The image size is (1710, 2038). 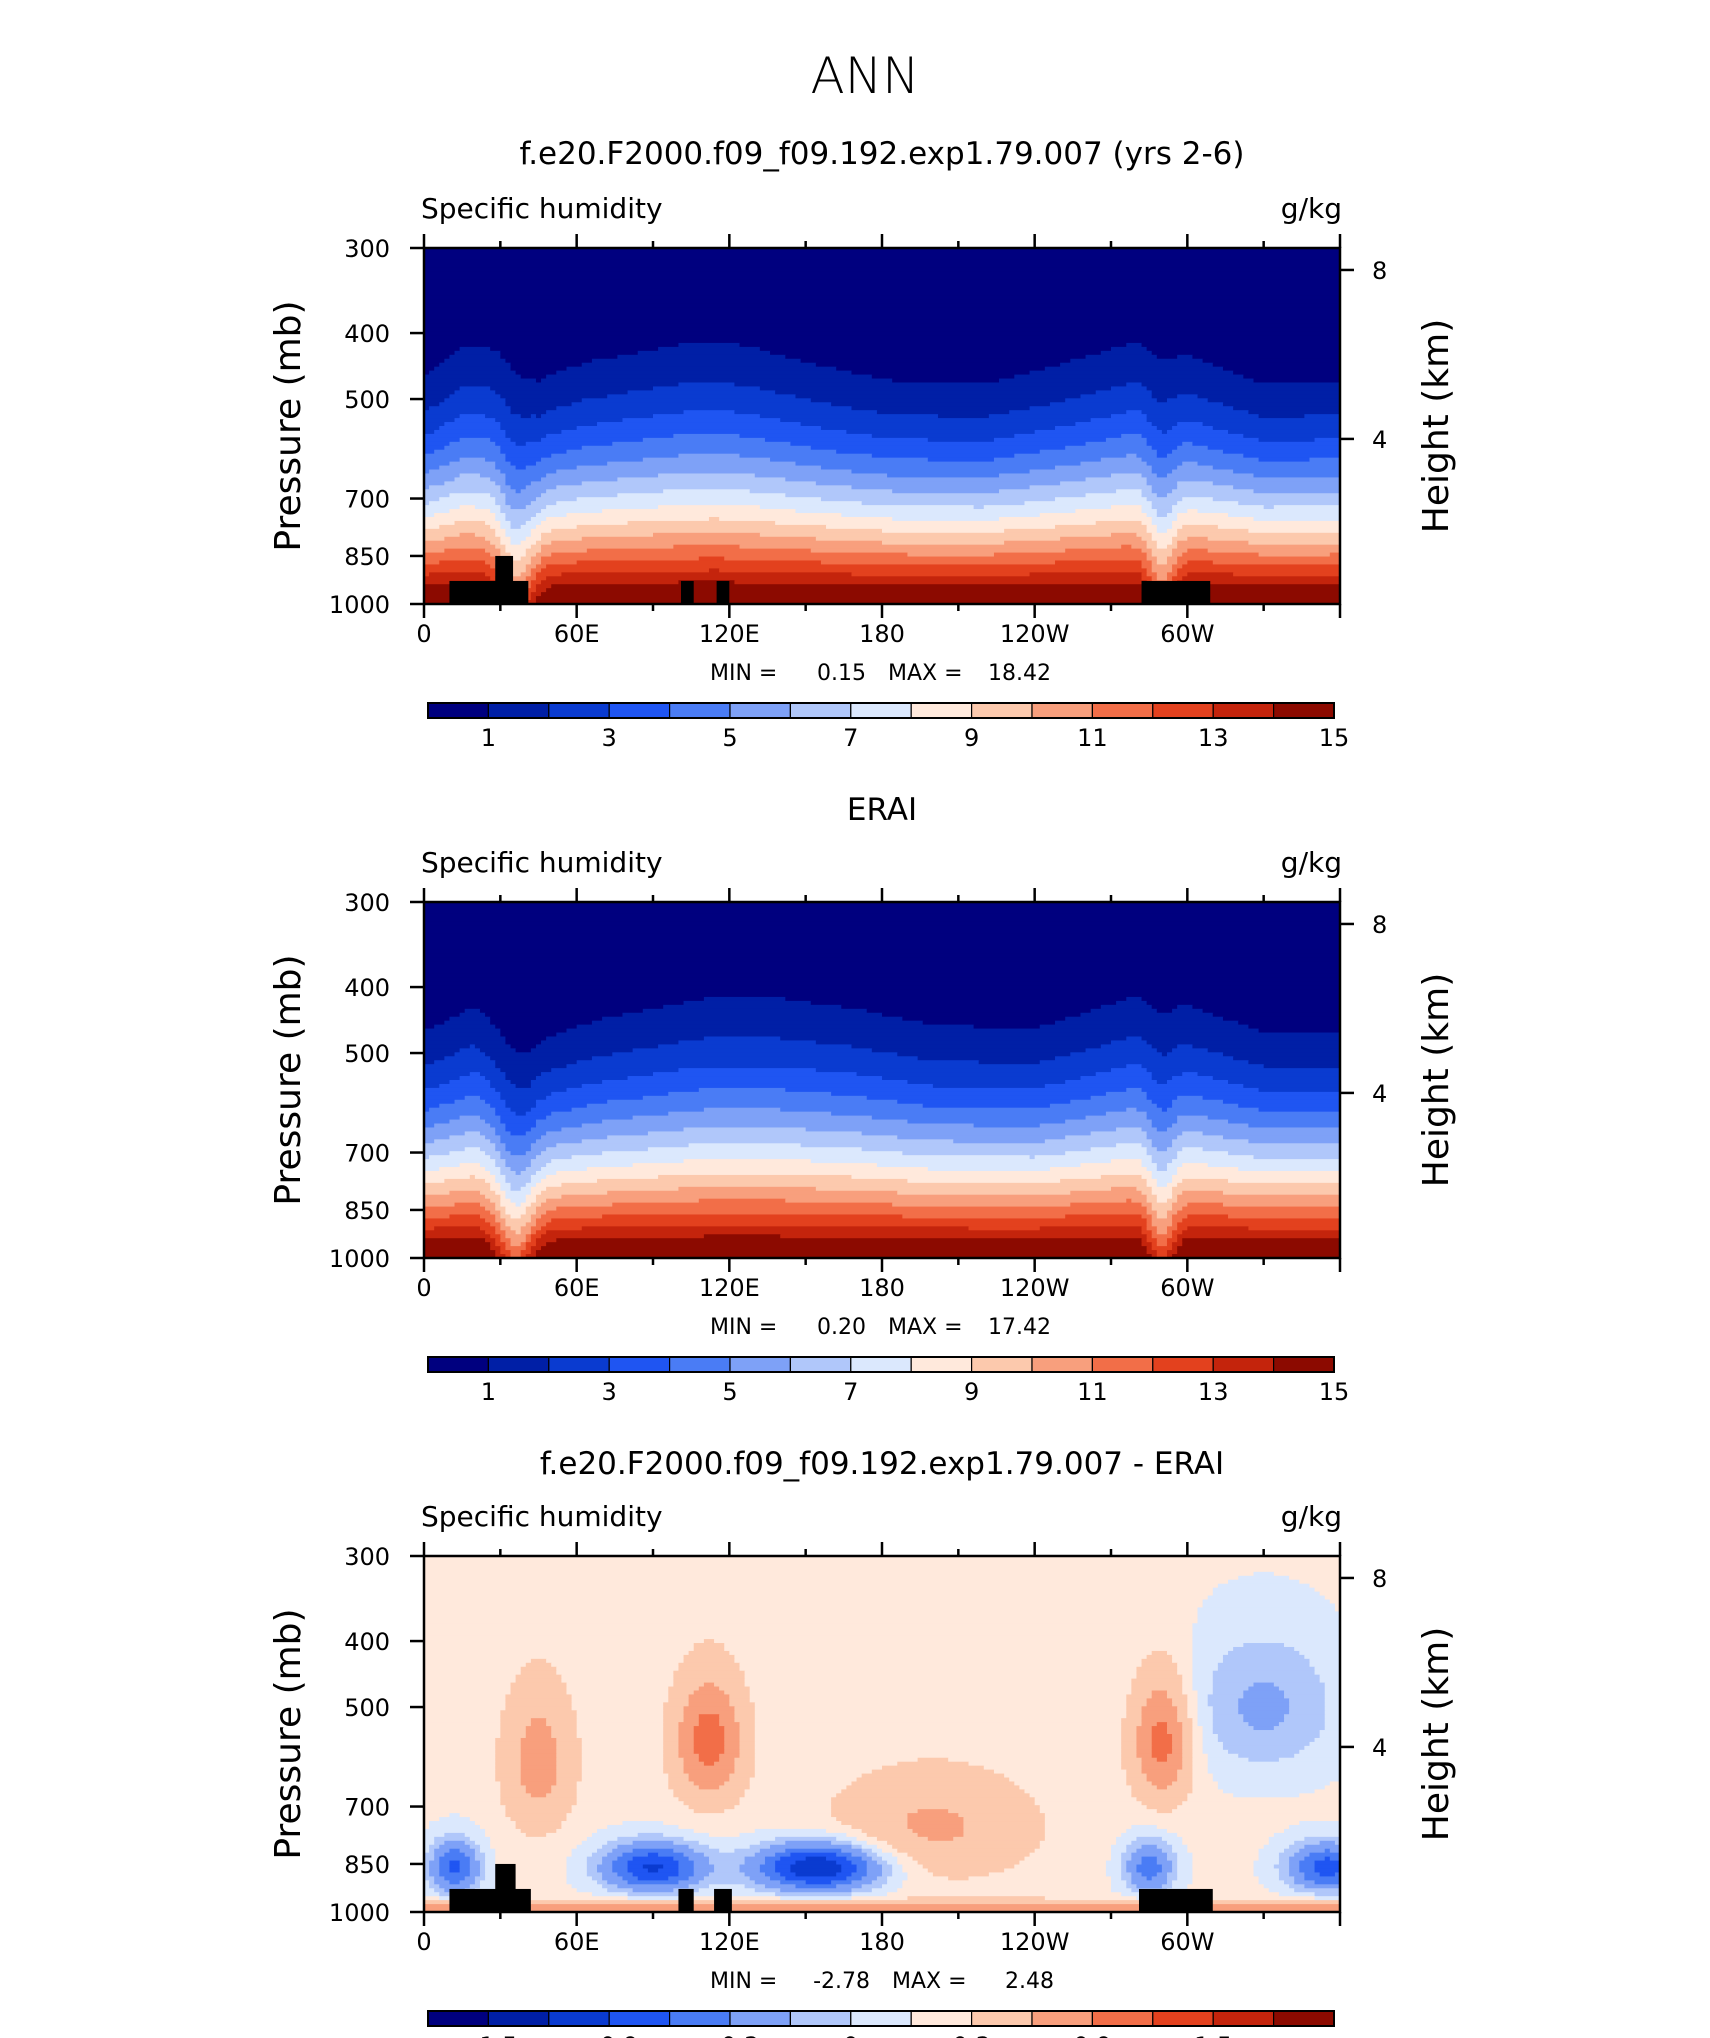 What do you see at coordinates (423, 634) in the screenshot?
I see `x-tick-label: 0` at bounding box center [423, 634].